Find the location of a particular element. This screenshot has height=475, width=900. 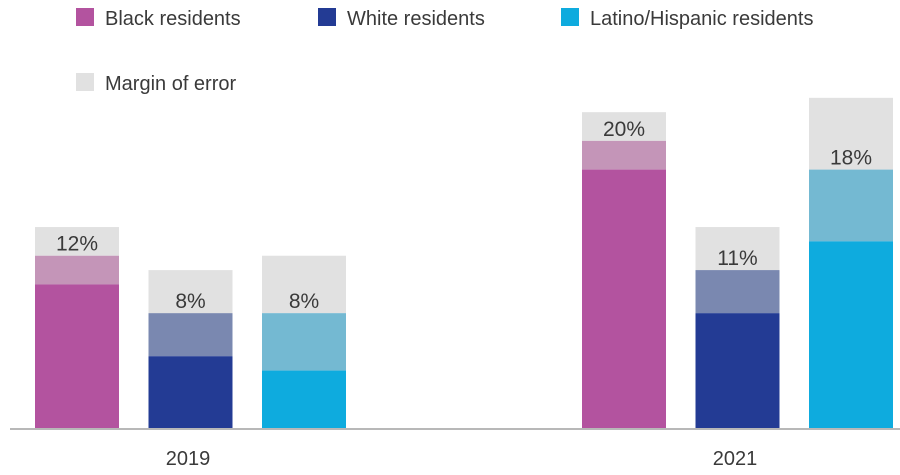

x-axis: 2019 2021 is located at coordinates (455, 449).